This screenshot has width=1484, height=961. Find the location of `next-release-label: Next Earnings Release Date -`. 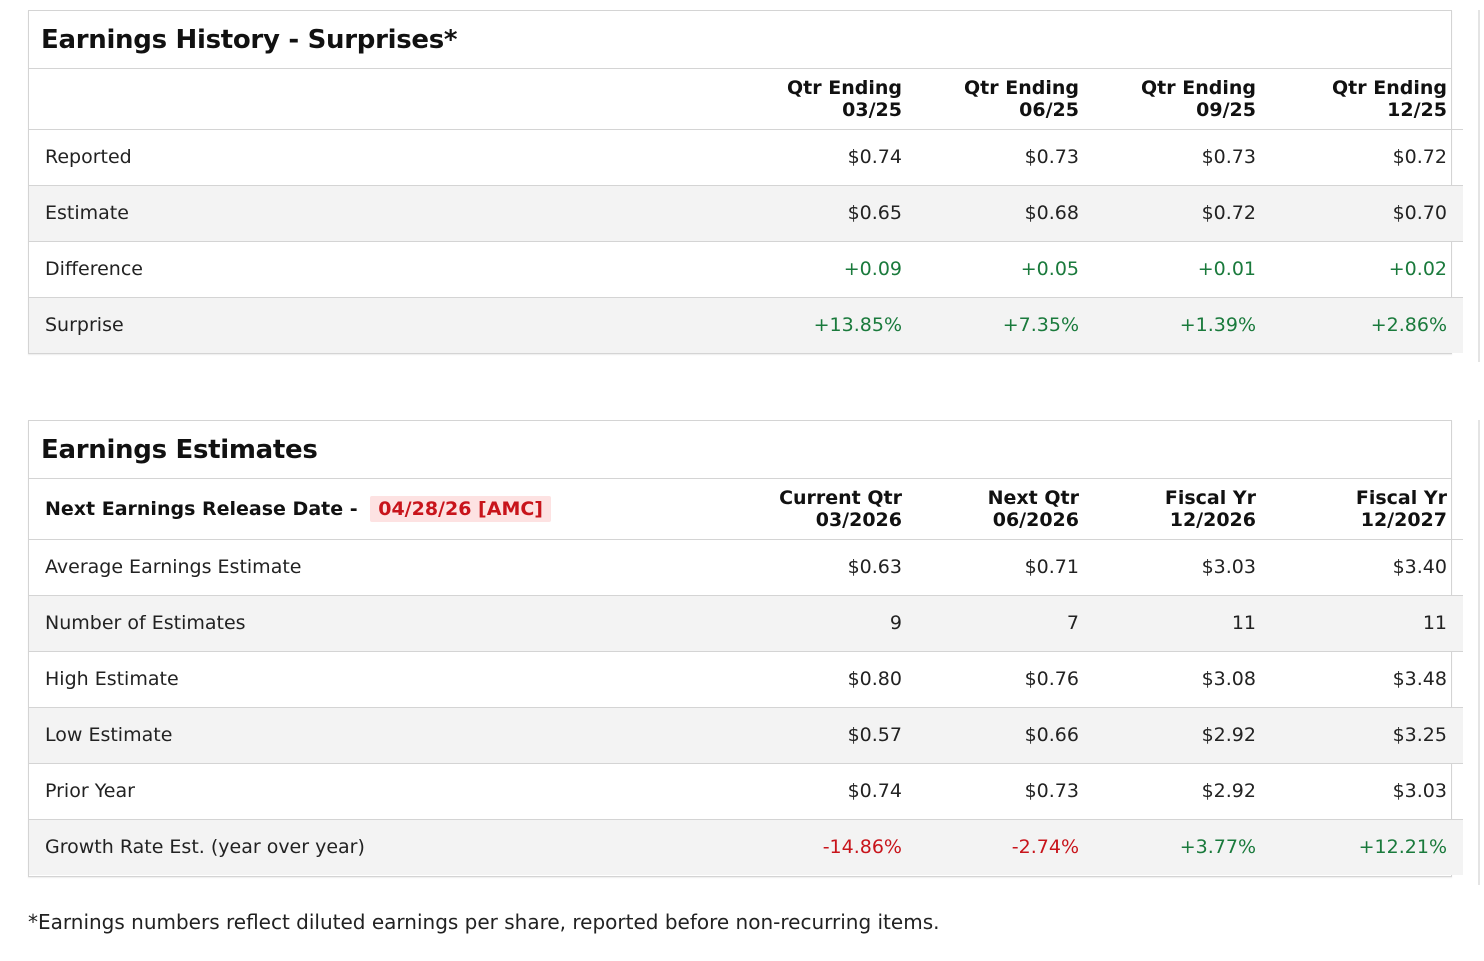

next-release-label: Next Earnings Release Date - is located at coordinates (201, 508).